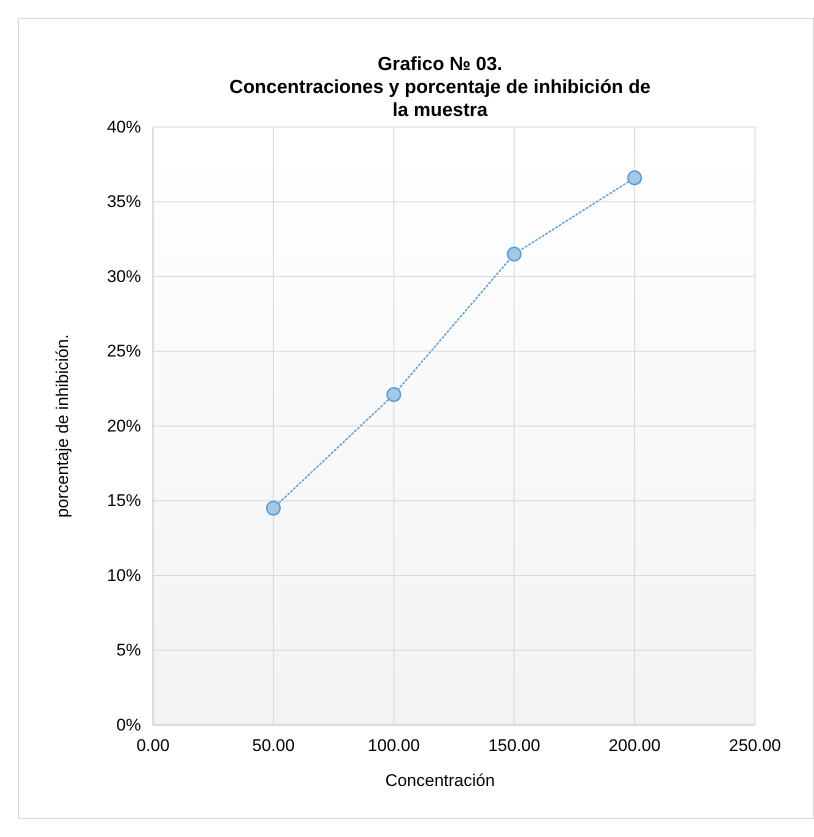 The image size is (814, 837). Describe the element at coordinates (123, 500) in the screenshot. I see `y-tick-label: 15%` at that location.